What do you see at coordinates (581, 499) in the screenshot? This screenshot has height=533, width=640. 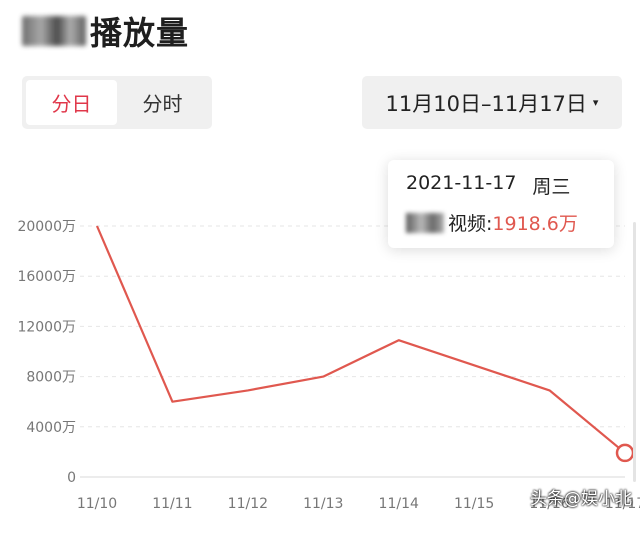 I see `watermark: 头条@娱小北` at bounding box center [581, 499].